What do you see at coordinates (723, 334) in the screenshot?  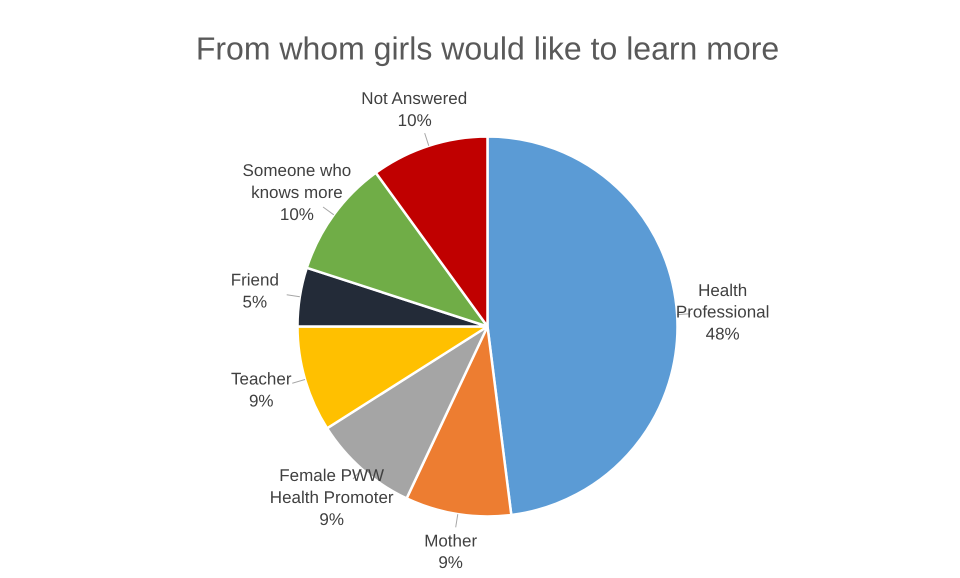 I see `data-label: 48%` at bounding box center [723, 334].